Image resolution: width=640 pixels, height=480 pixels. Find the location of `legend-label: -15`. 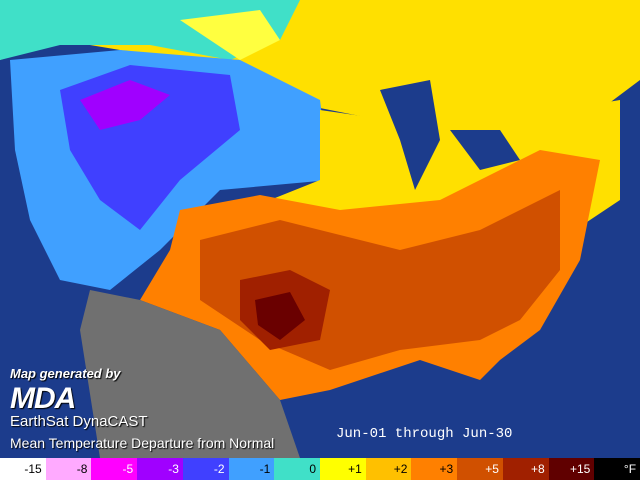

legend-label: -15 is located at coordinates (33, 469).